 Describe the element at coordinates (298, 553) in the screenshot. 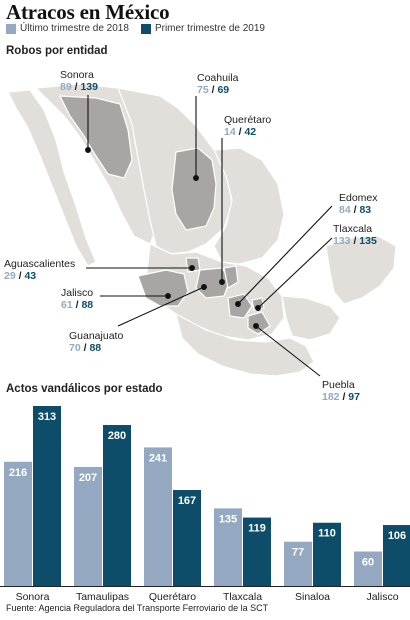

I see `bar-value-label: 77` at that location.